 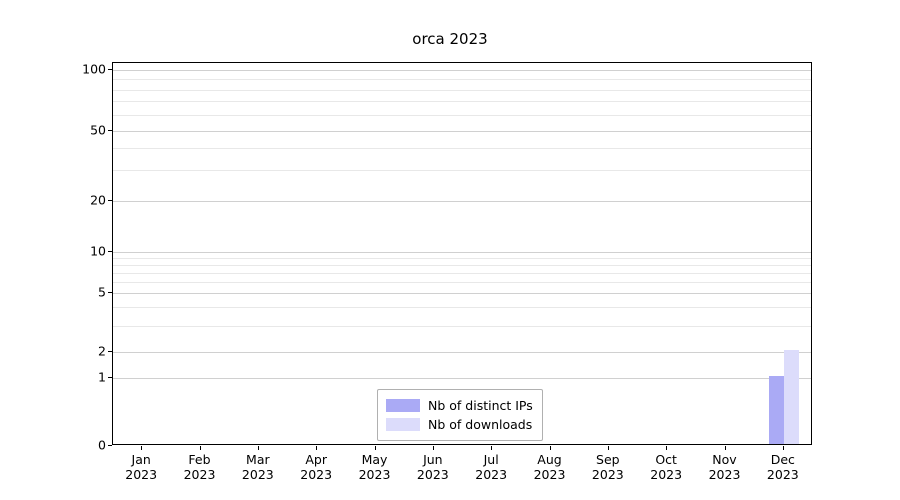 What do you see at coordinates (491, 459) in the screenshot?
I see `x-tick-label-line: Jul` at bounding box center [491, 459].